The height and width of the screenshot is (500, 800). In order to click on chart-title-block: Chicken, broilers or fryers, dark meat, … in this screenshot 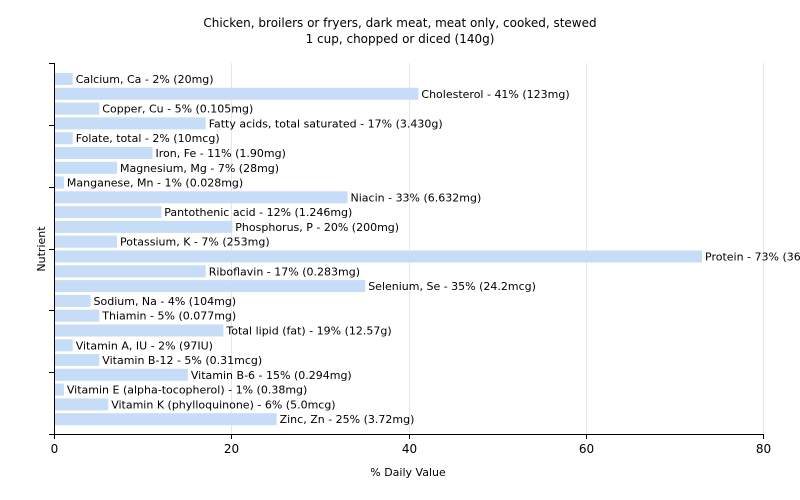, I will do `click(400, 31)`.